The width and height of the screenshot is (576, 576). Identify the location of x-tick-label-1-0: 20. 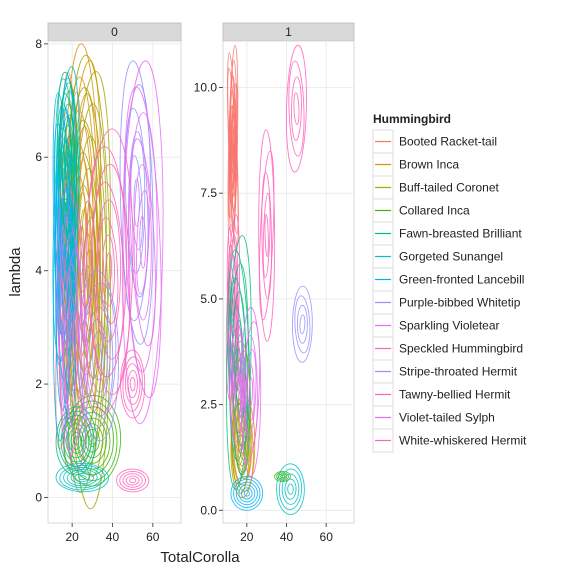
(247, 537).